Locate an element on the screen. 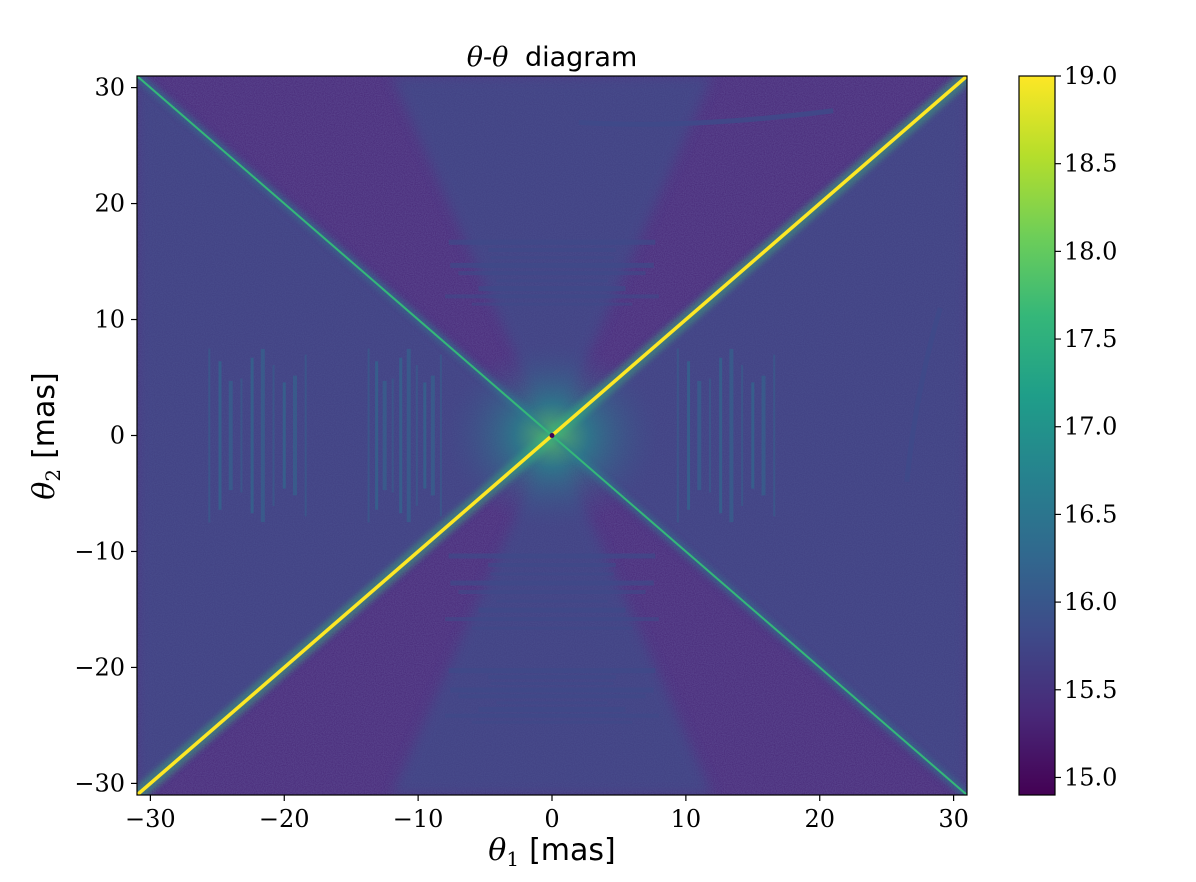  colorbar-tick-label: 18.0 is located at coordinates (1090, 251).